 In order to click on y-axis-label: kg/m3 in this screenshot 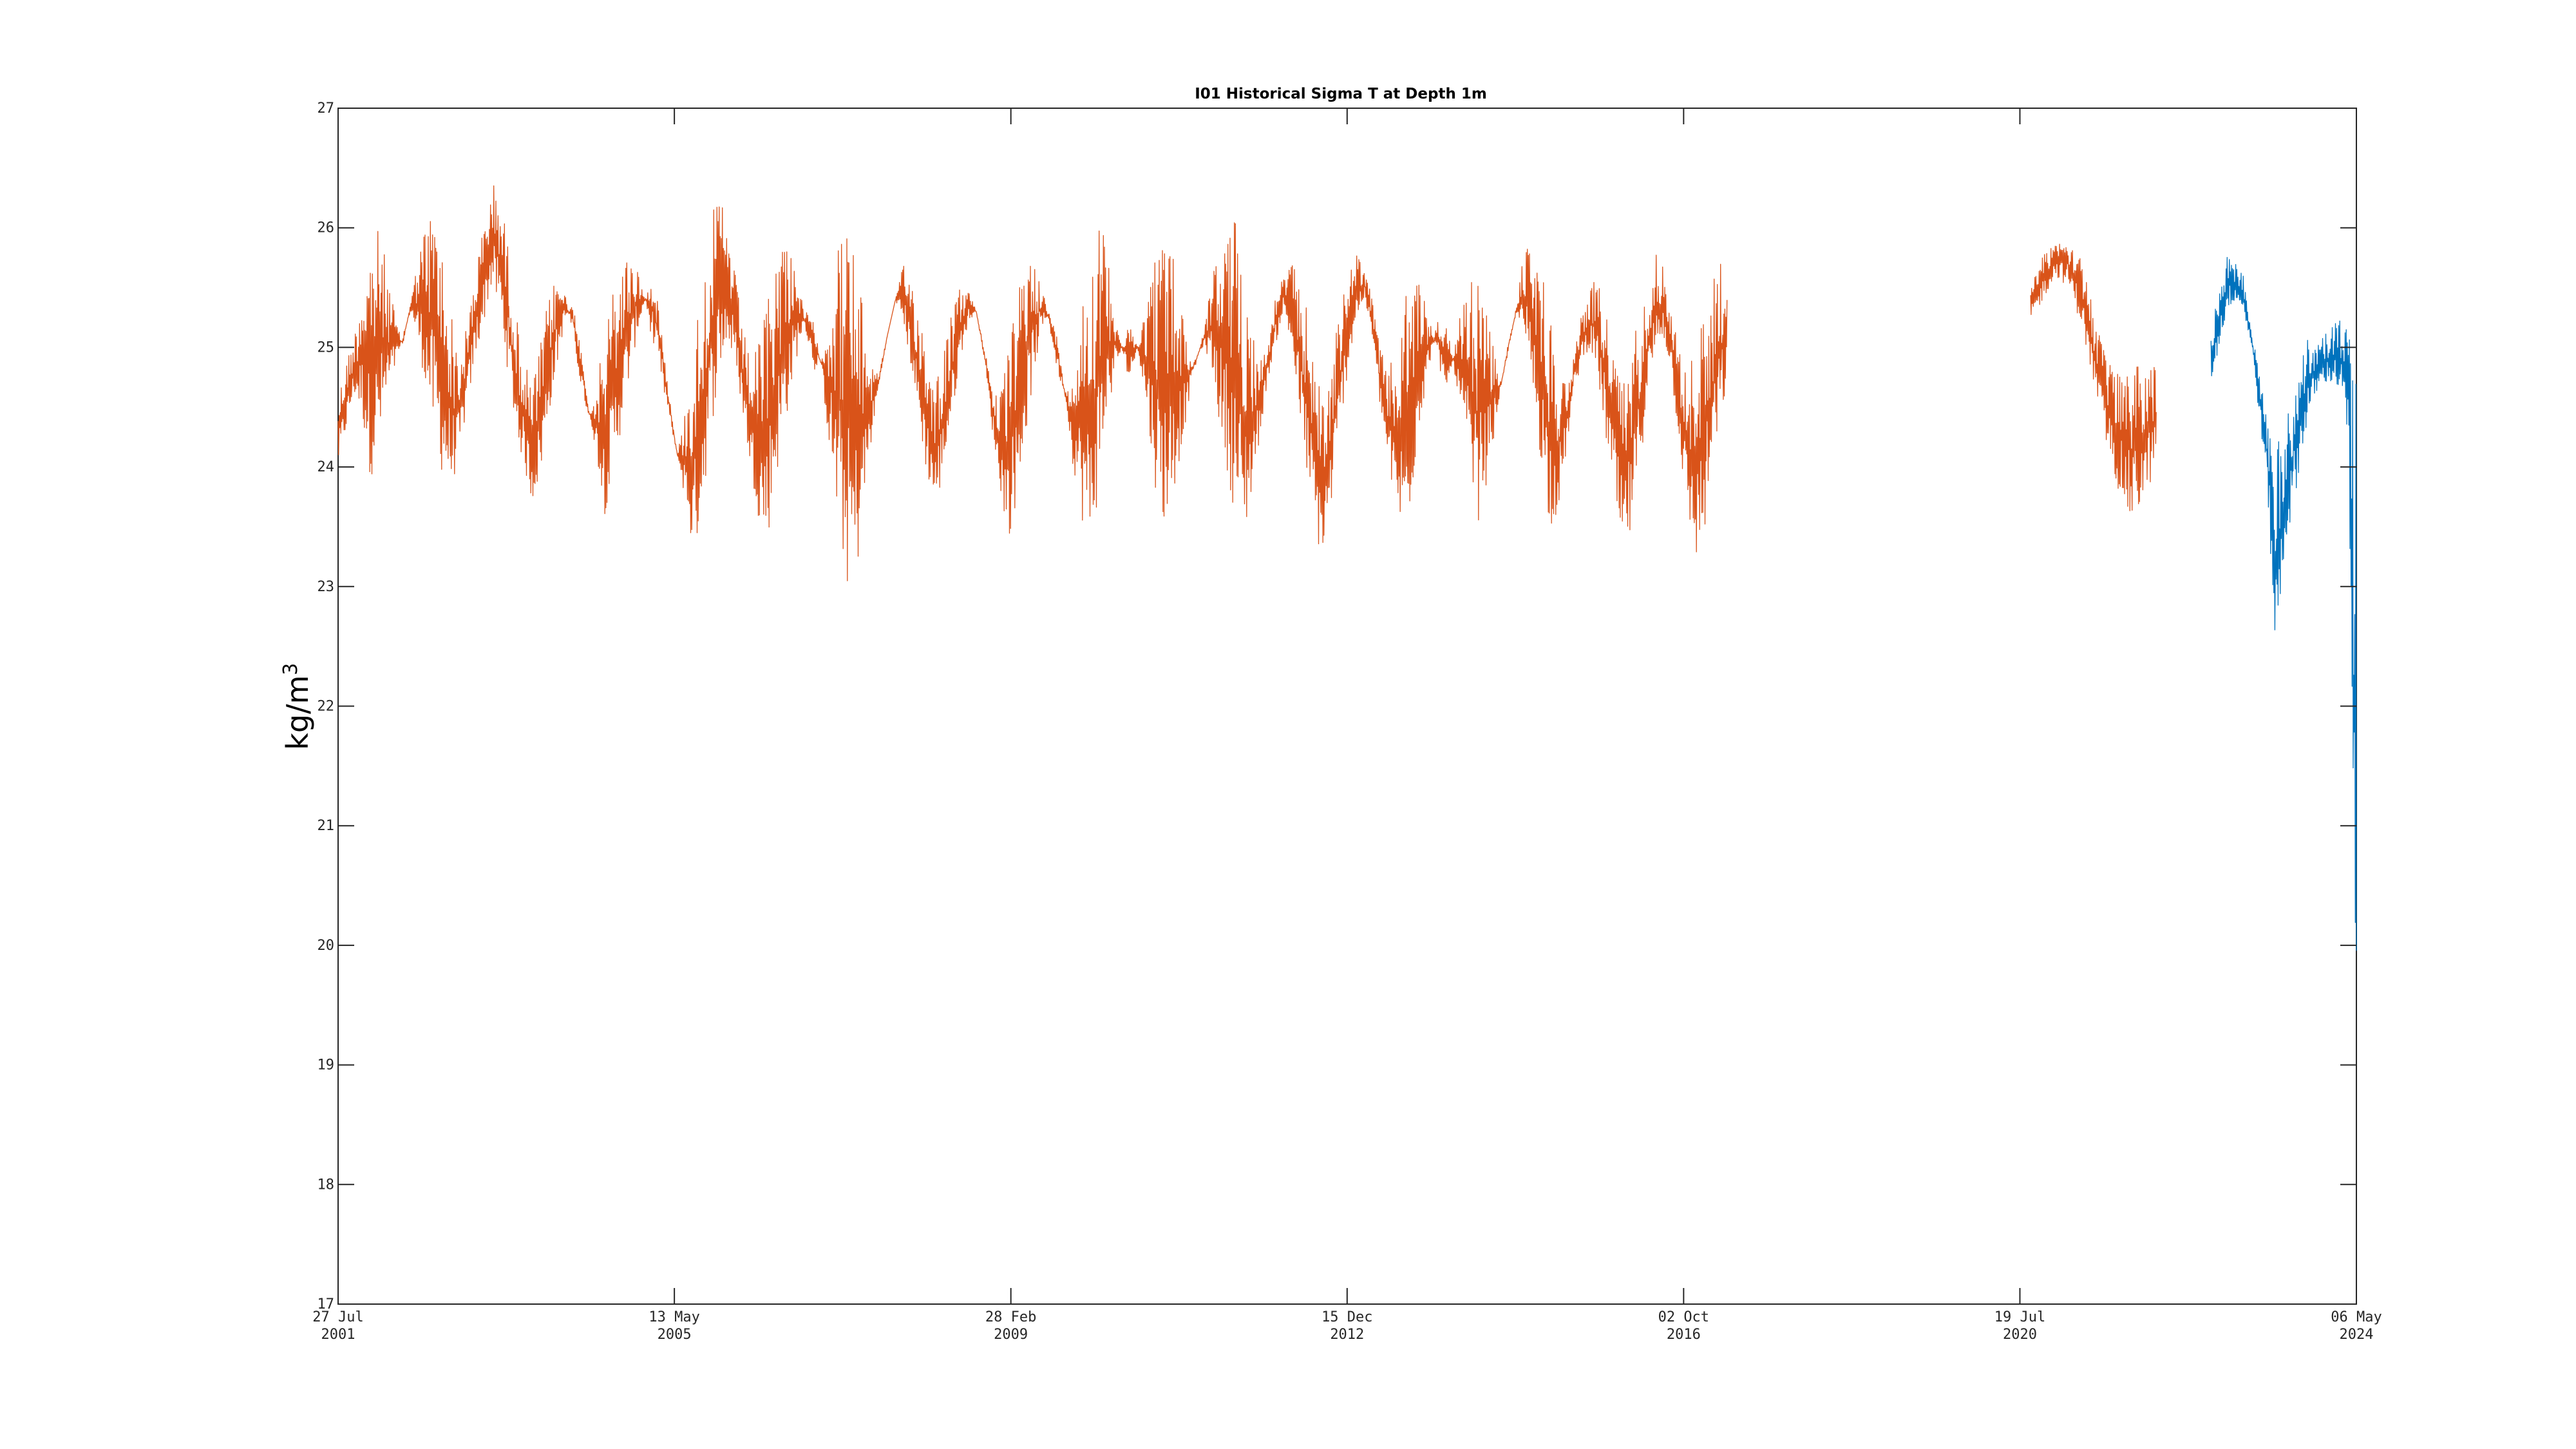, I will do `click(297, 707)`.